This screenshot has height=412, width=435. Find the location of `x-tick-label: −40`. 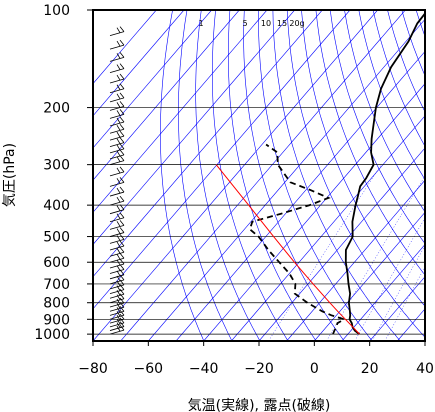

x-tick-label: −40 is located at coordinates (204, 369).